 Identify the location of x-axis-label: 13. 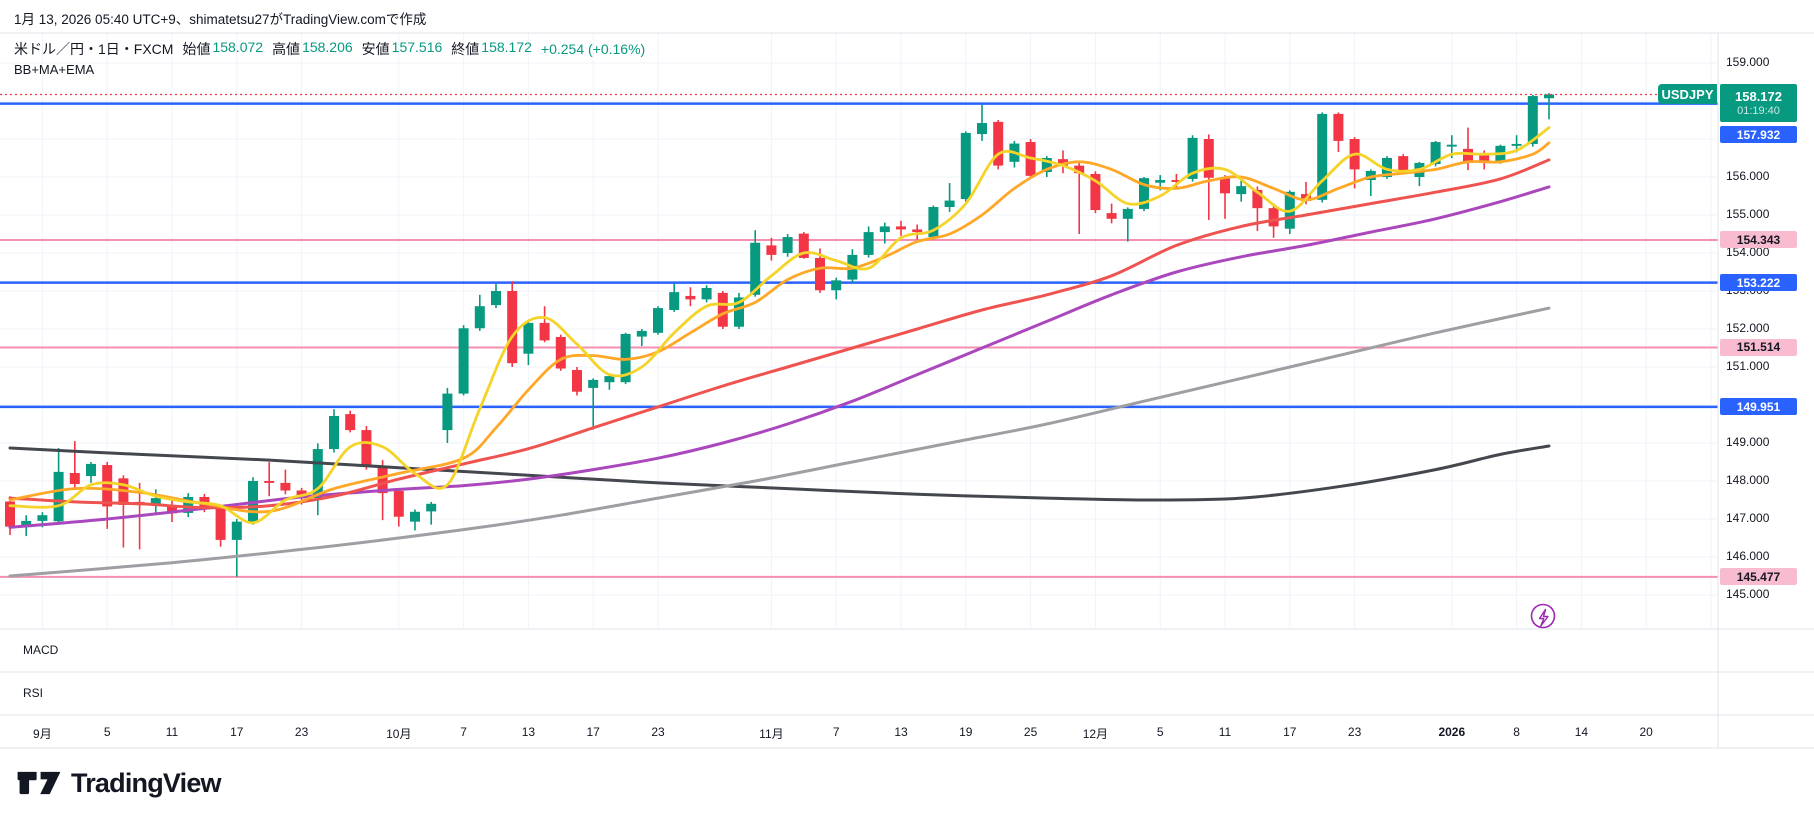
(901, 732).